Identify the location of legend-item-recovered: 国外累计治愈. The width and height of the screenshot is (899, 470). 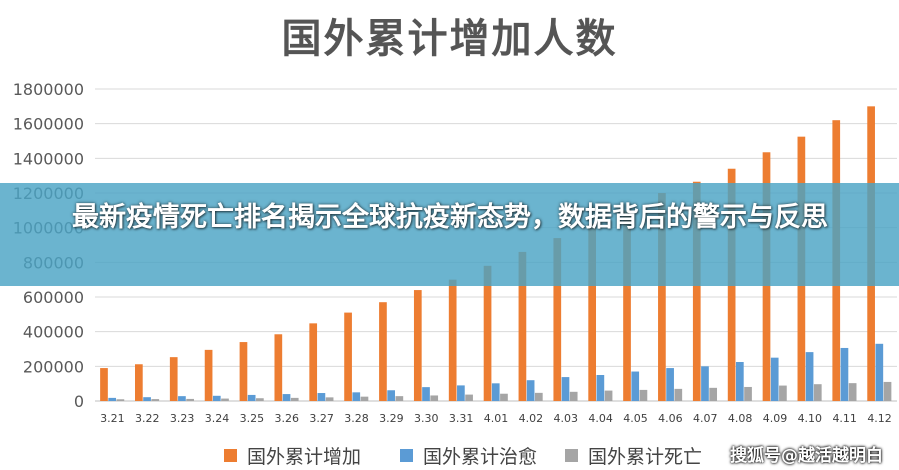
(468, 455).